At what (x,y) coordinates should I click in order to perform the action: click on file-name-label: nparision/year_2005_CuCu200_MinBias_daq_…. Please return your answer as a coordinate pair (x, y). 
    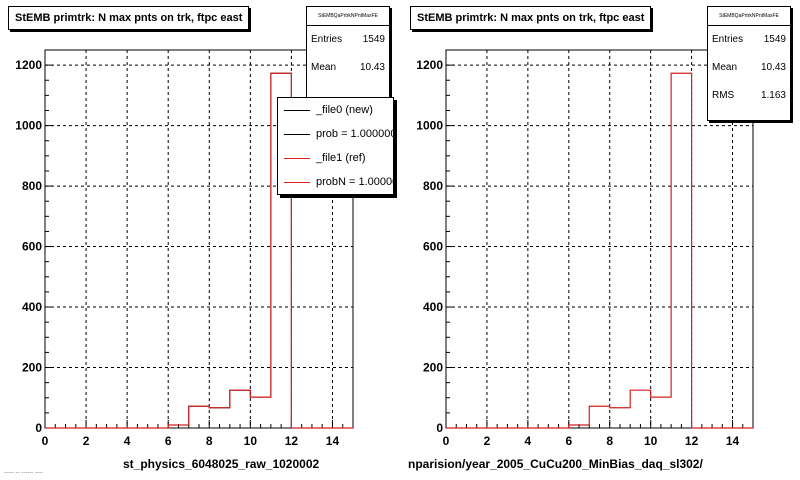
    Looking at the image, I should click on (555, 464).